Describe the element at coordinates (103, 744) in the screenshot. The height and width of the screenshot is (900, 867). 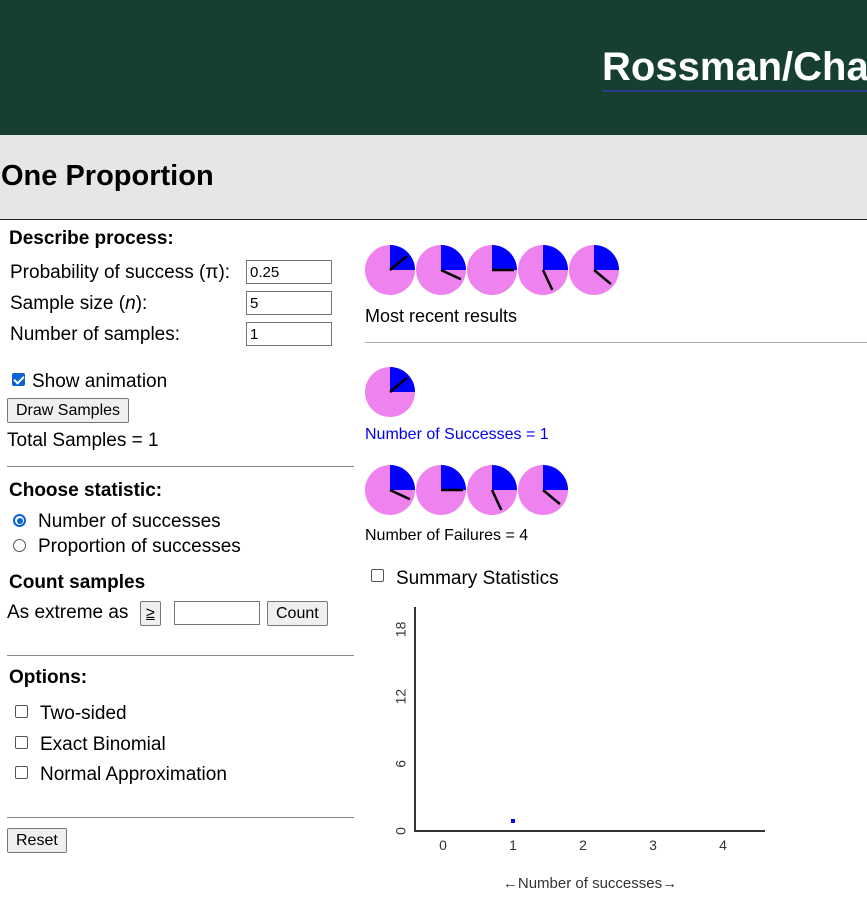
I see `exact-binomial-label: Exact Binomial` at that location.